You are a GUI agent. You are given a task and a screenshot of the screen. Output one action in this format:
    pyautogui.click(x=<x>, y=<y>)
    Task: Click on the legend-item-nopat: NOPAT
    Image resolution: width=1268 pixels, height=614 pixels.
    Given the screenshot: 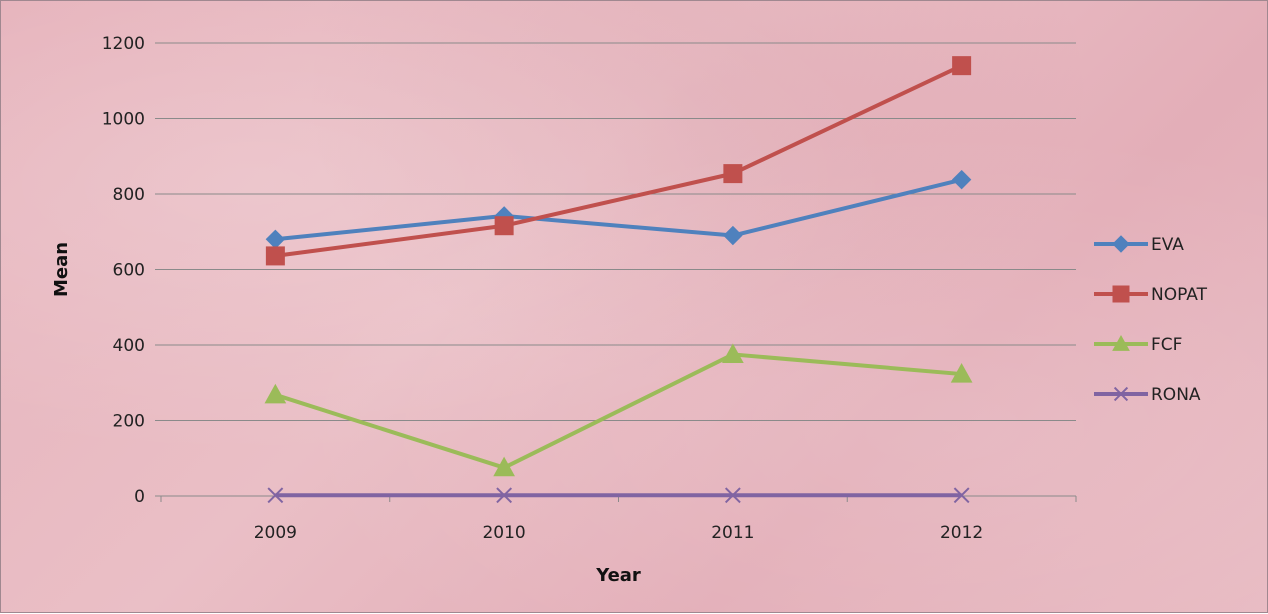 What is the action you would take?
    pyautogui.click(x=1151, y=295)
    